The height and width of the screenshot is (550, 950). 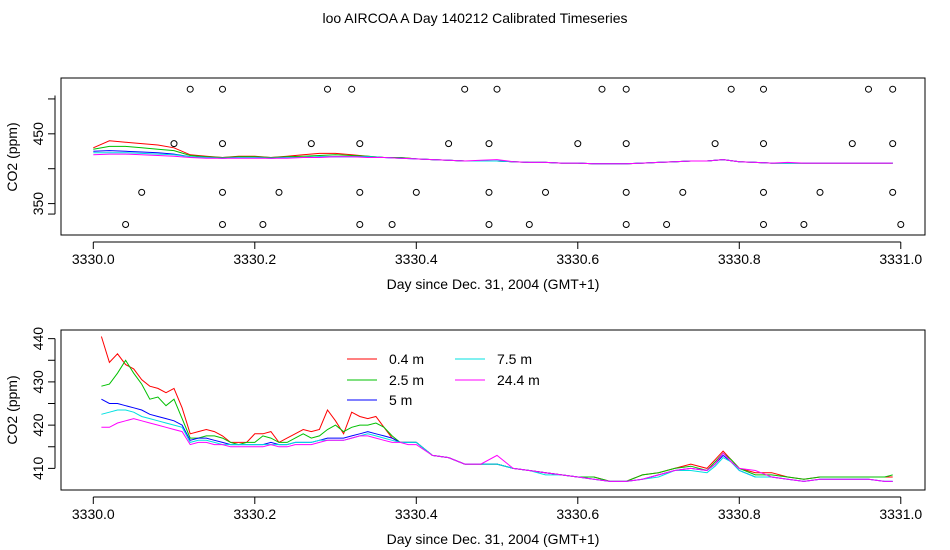 What do you see at coordinates (38, 468) in the screenshot?
I see `y-tick-label: 410` at bounding box center [38, 468].